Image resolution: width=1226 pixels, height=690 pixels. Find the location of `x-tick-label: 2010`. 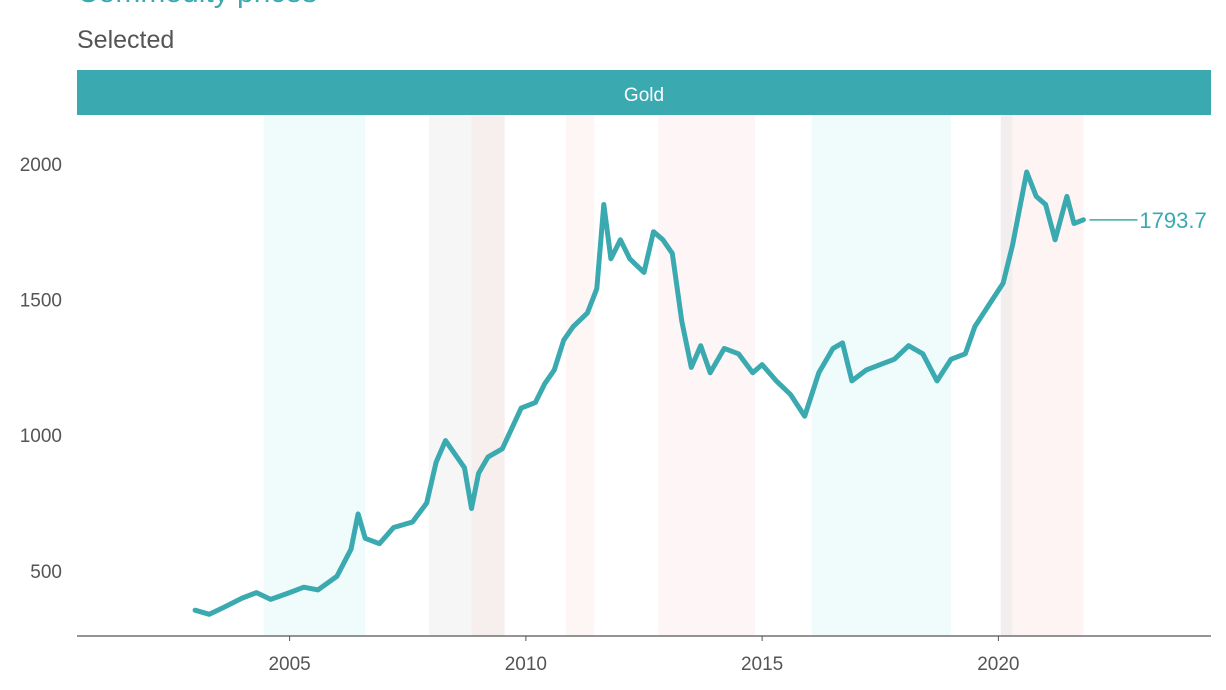

x-tick-label: 2010 is located at coordinates (526, 664).